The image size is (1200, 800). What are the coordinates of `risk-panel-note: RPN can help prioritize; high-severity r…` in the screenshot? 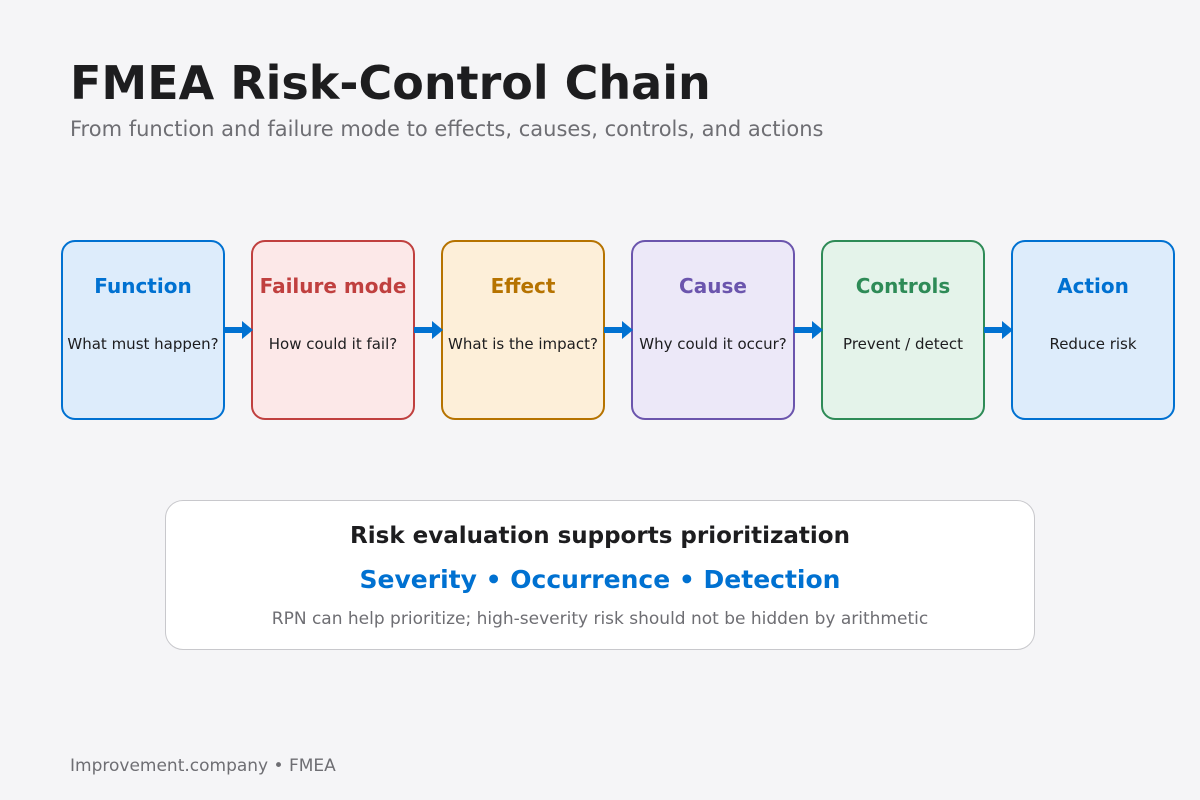 It's located at (600, 619).